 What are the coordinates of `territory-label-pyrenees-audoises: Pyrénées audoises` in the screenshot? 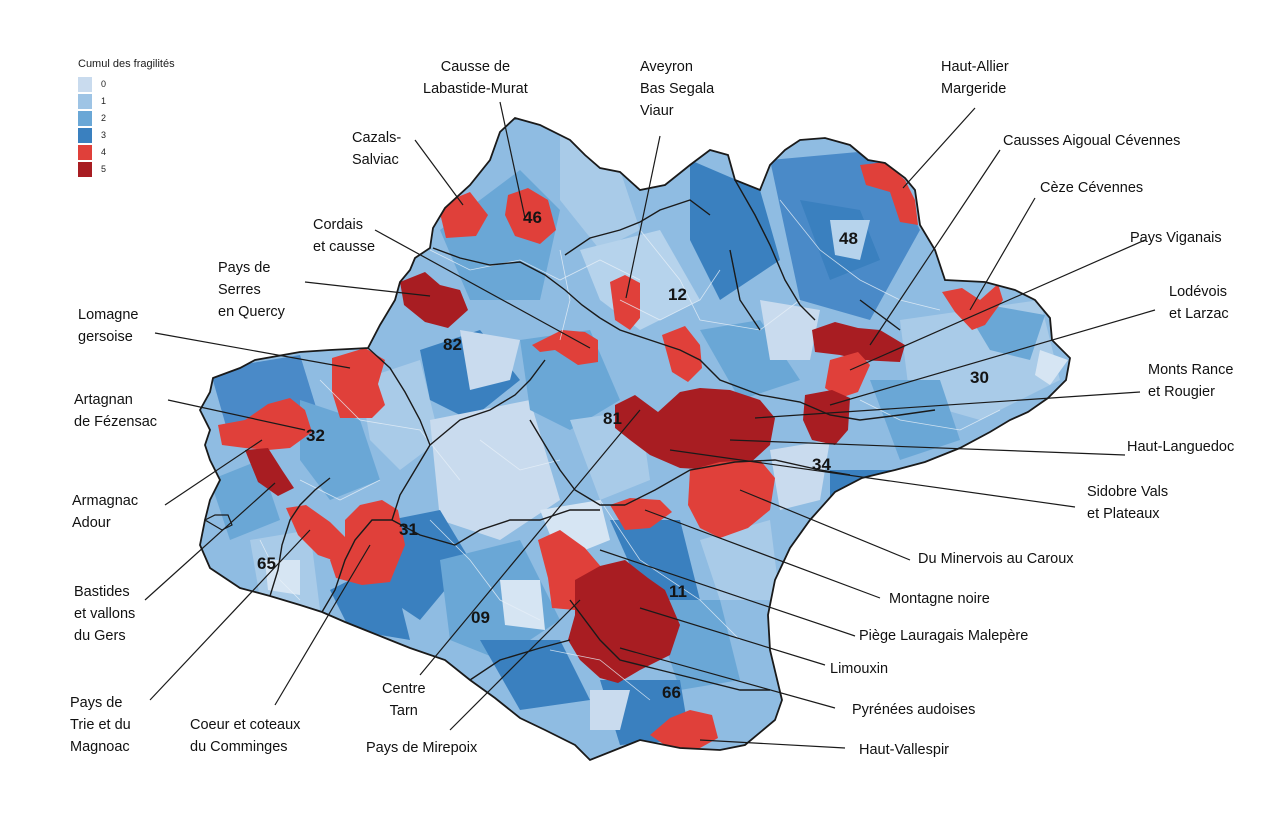 It's located at (914, 710).